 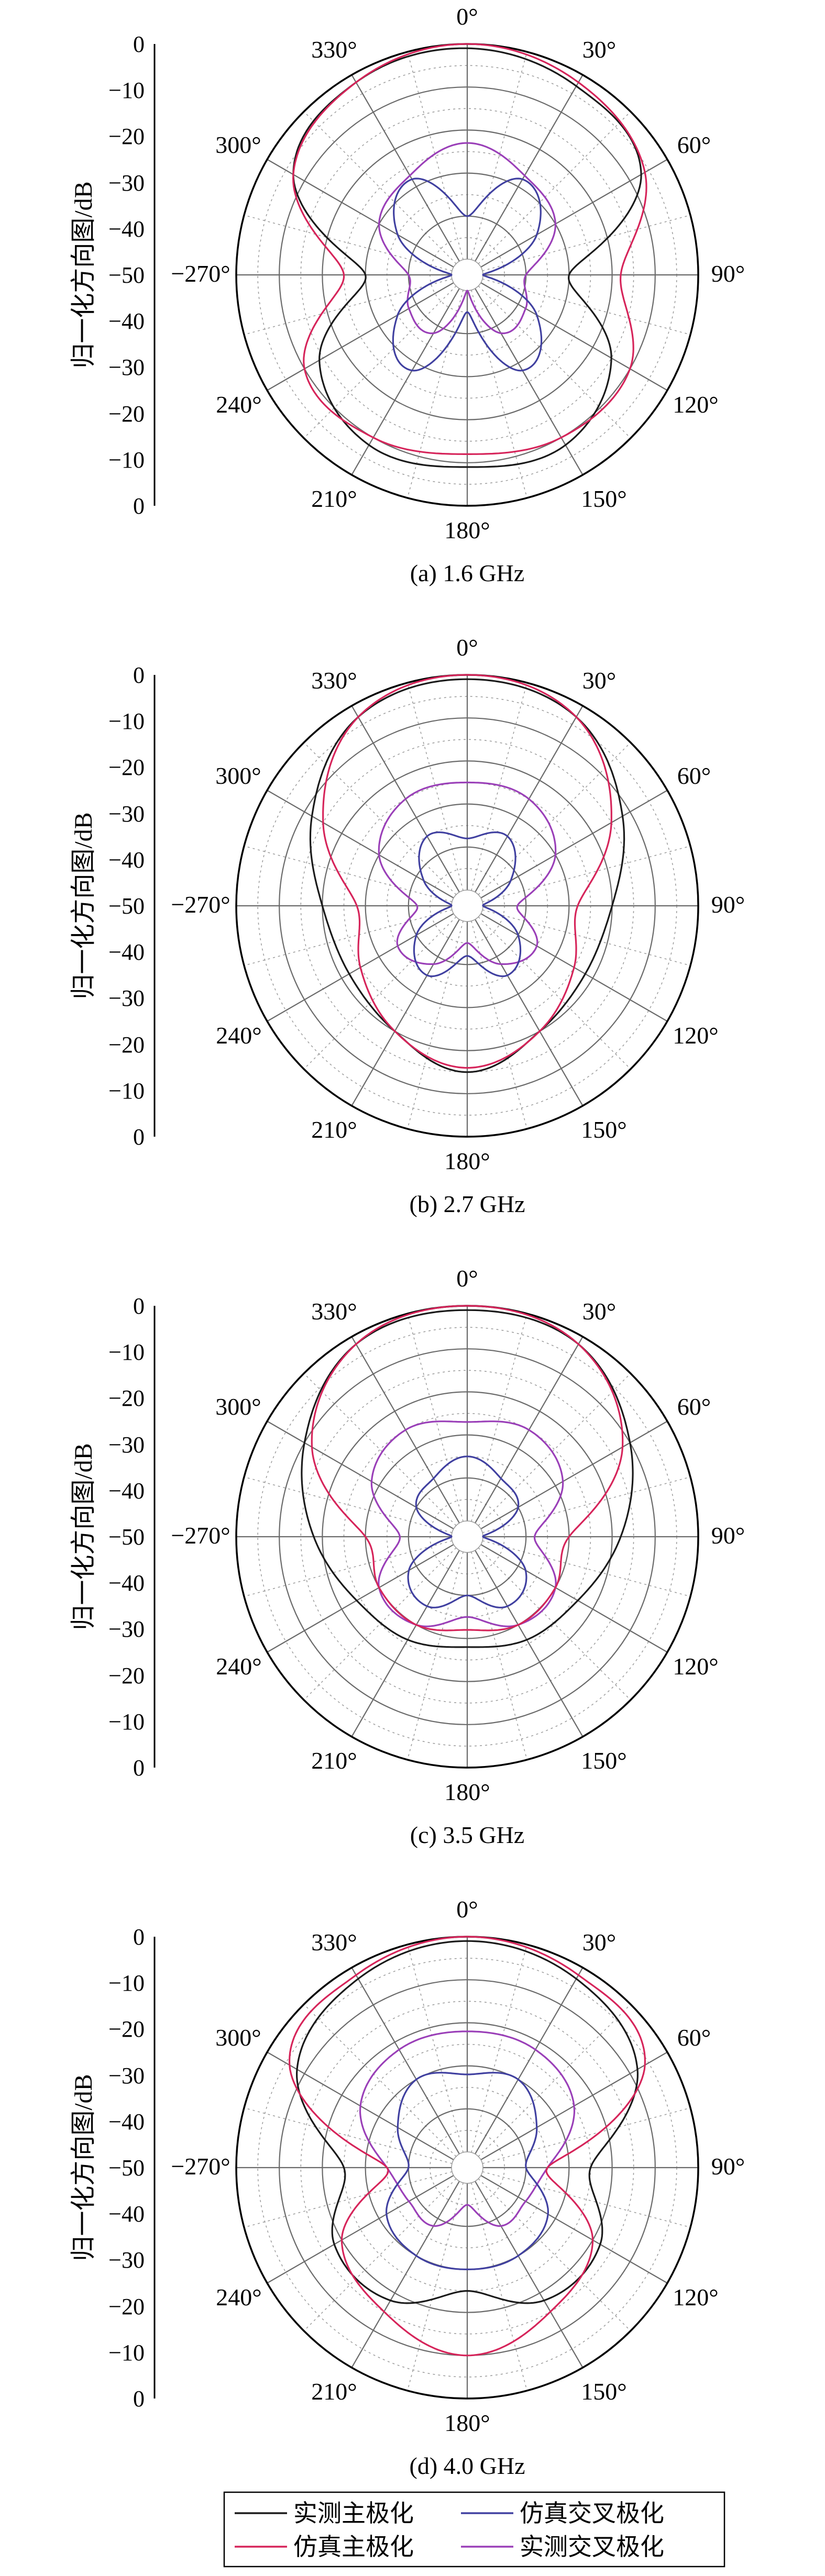 What do you see at coordinates (83, 905) in the screenshot?
I see `y-axis-label-b: 归一化方向图/dB` at bounding box center [83, 905].